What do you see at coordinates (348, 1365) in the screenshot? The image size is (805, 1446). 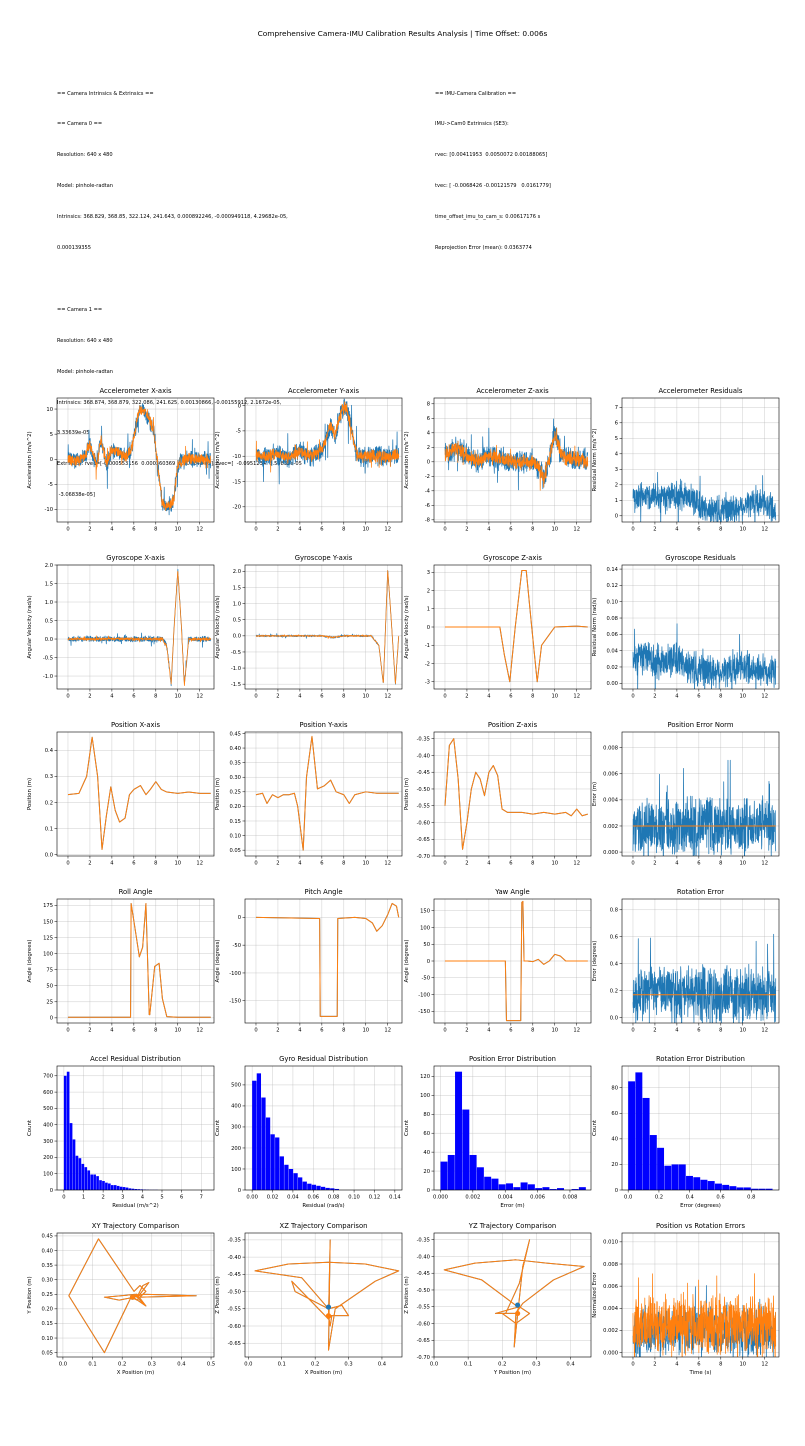 I see `x-tick-label: 0.3` at bounding box center [348, 1365].